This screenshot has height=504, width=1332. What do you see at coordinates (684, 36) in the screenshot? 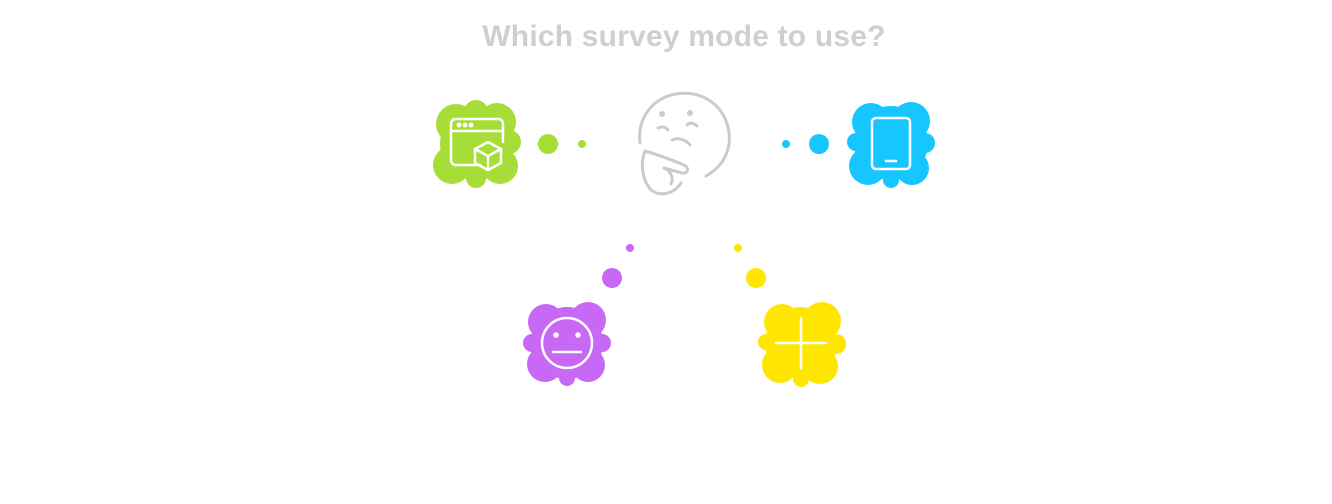
I see `diagram-title: Which survey mode to use?` at bounding box center [684, 36].